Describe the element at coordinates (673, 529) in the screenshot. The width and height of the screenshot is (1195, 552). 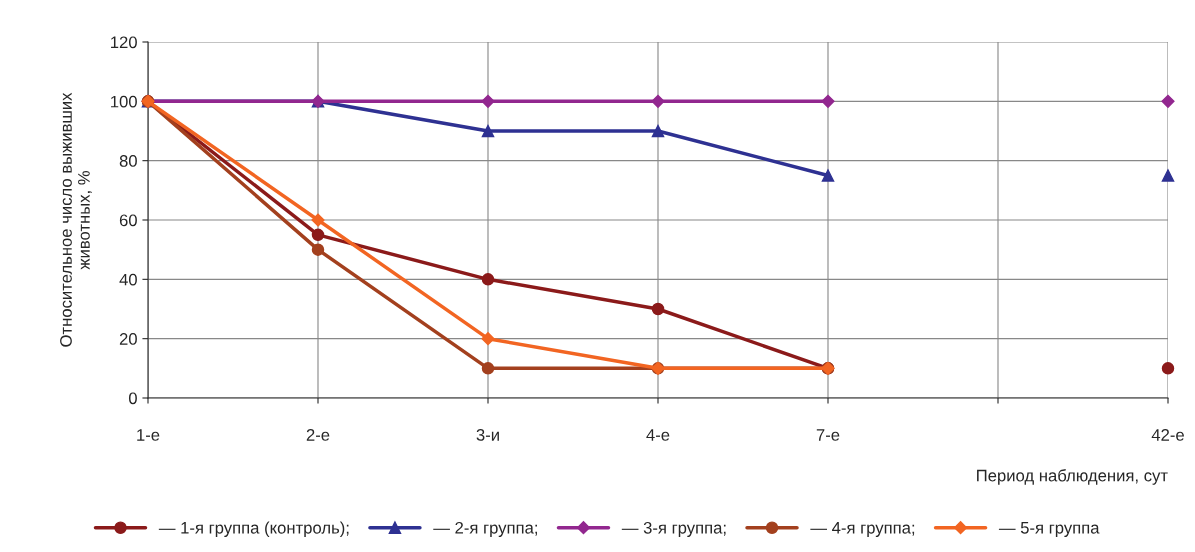
I see `legend-label: — 3-я группа;` at that location.